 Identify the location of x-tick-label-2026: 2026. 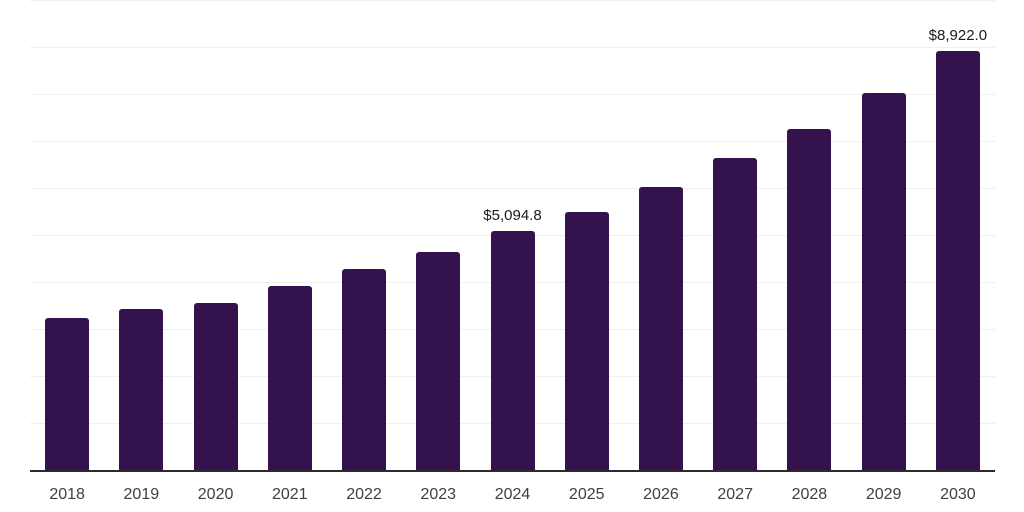
(661, 494).